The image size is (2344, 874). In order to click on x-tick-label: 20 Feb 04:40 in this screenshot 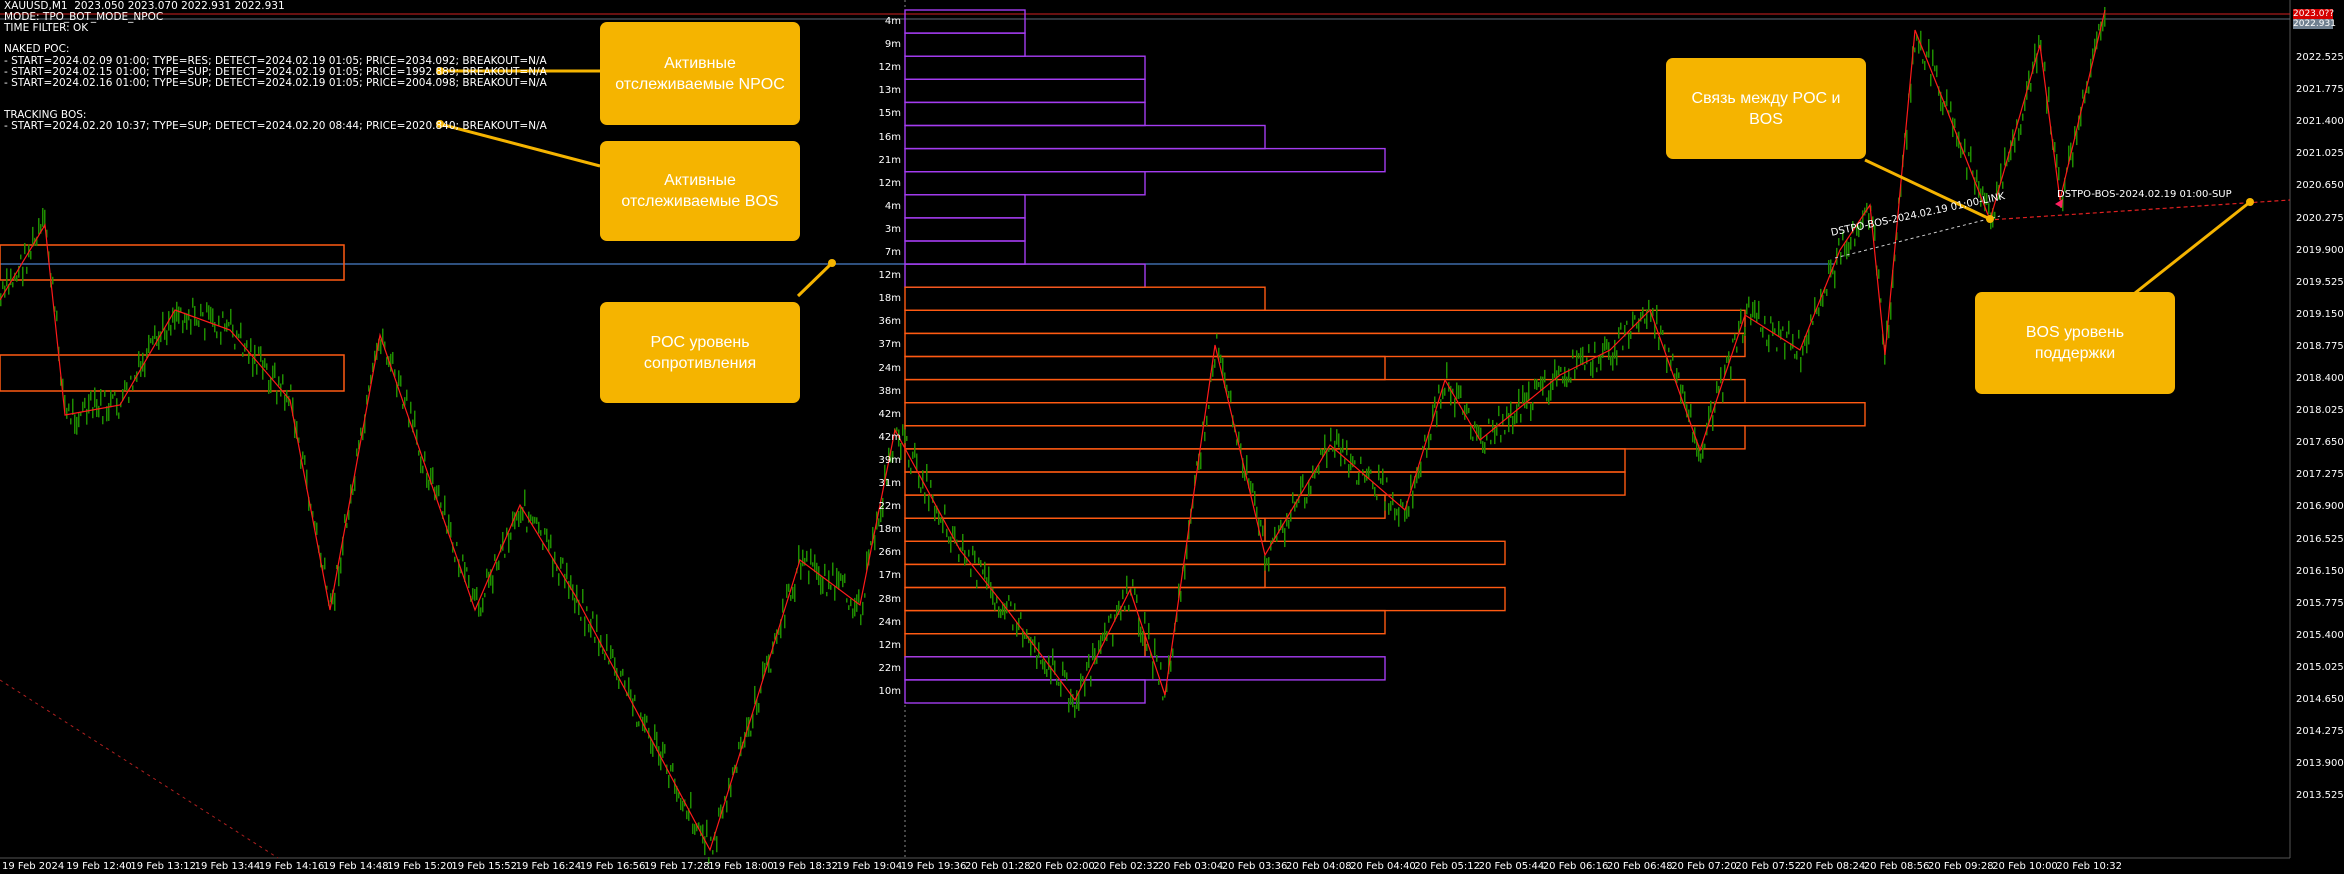, I will do `click(1383, 866)`.